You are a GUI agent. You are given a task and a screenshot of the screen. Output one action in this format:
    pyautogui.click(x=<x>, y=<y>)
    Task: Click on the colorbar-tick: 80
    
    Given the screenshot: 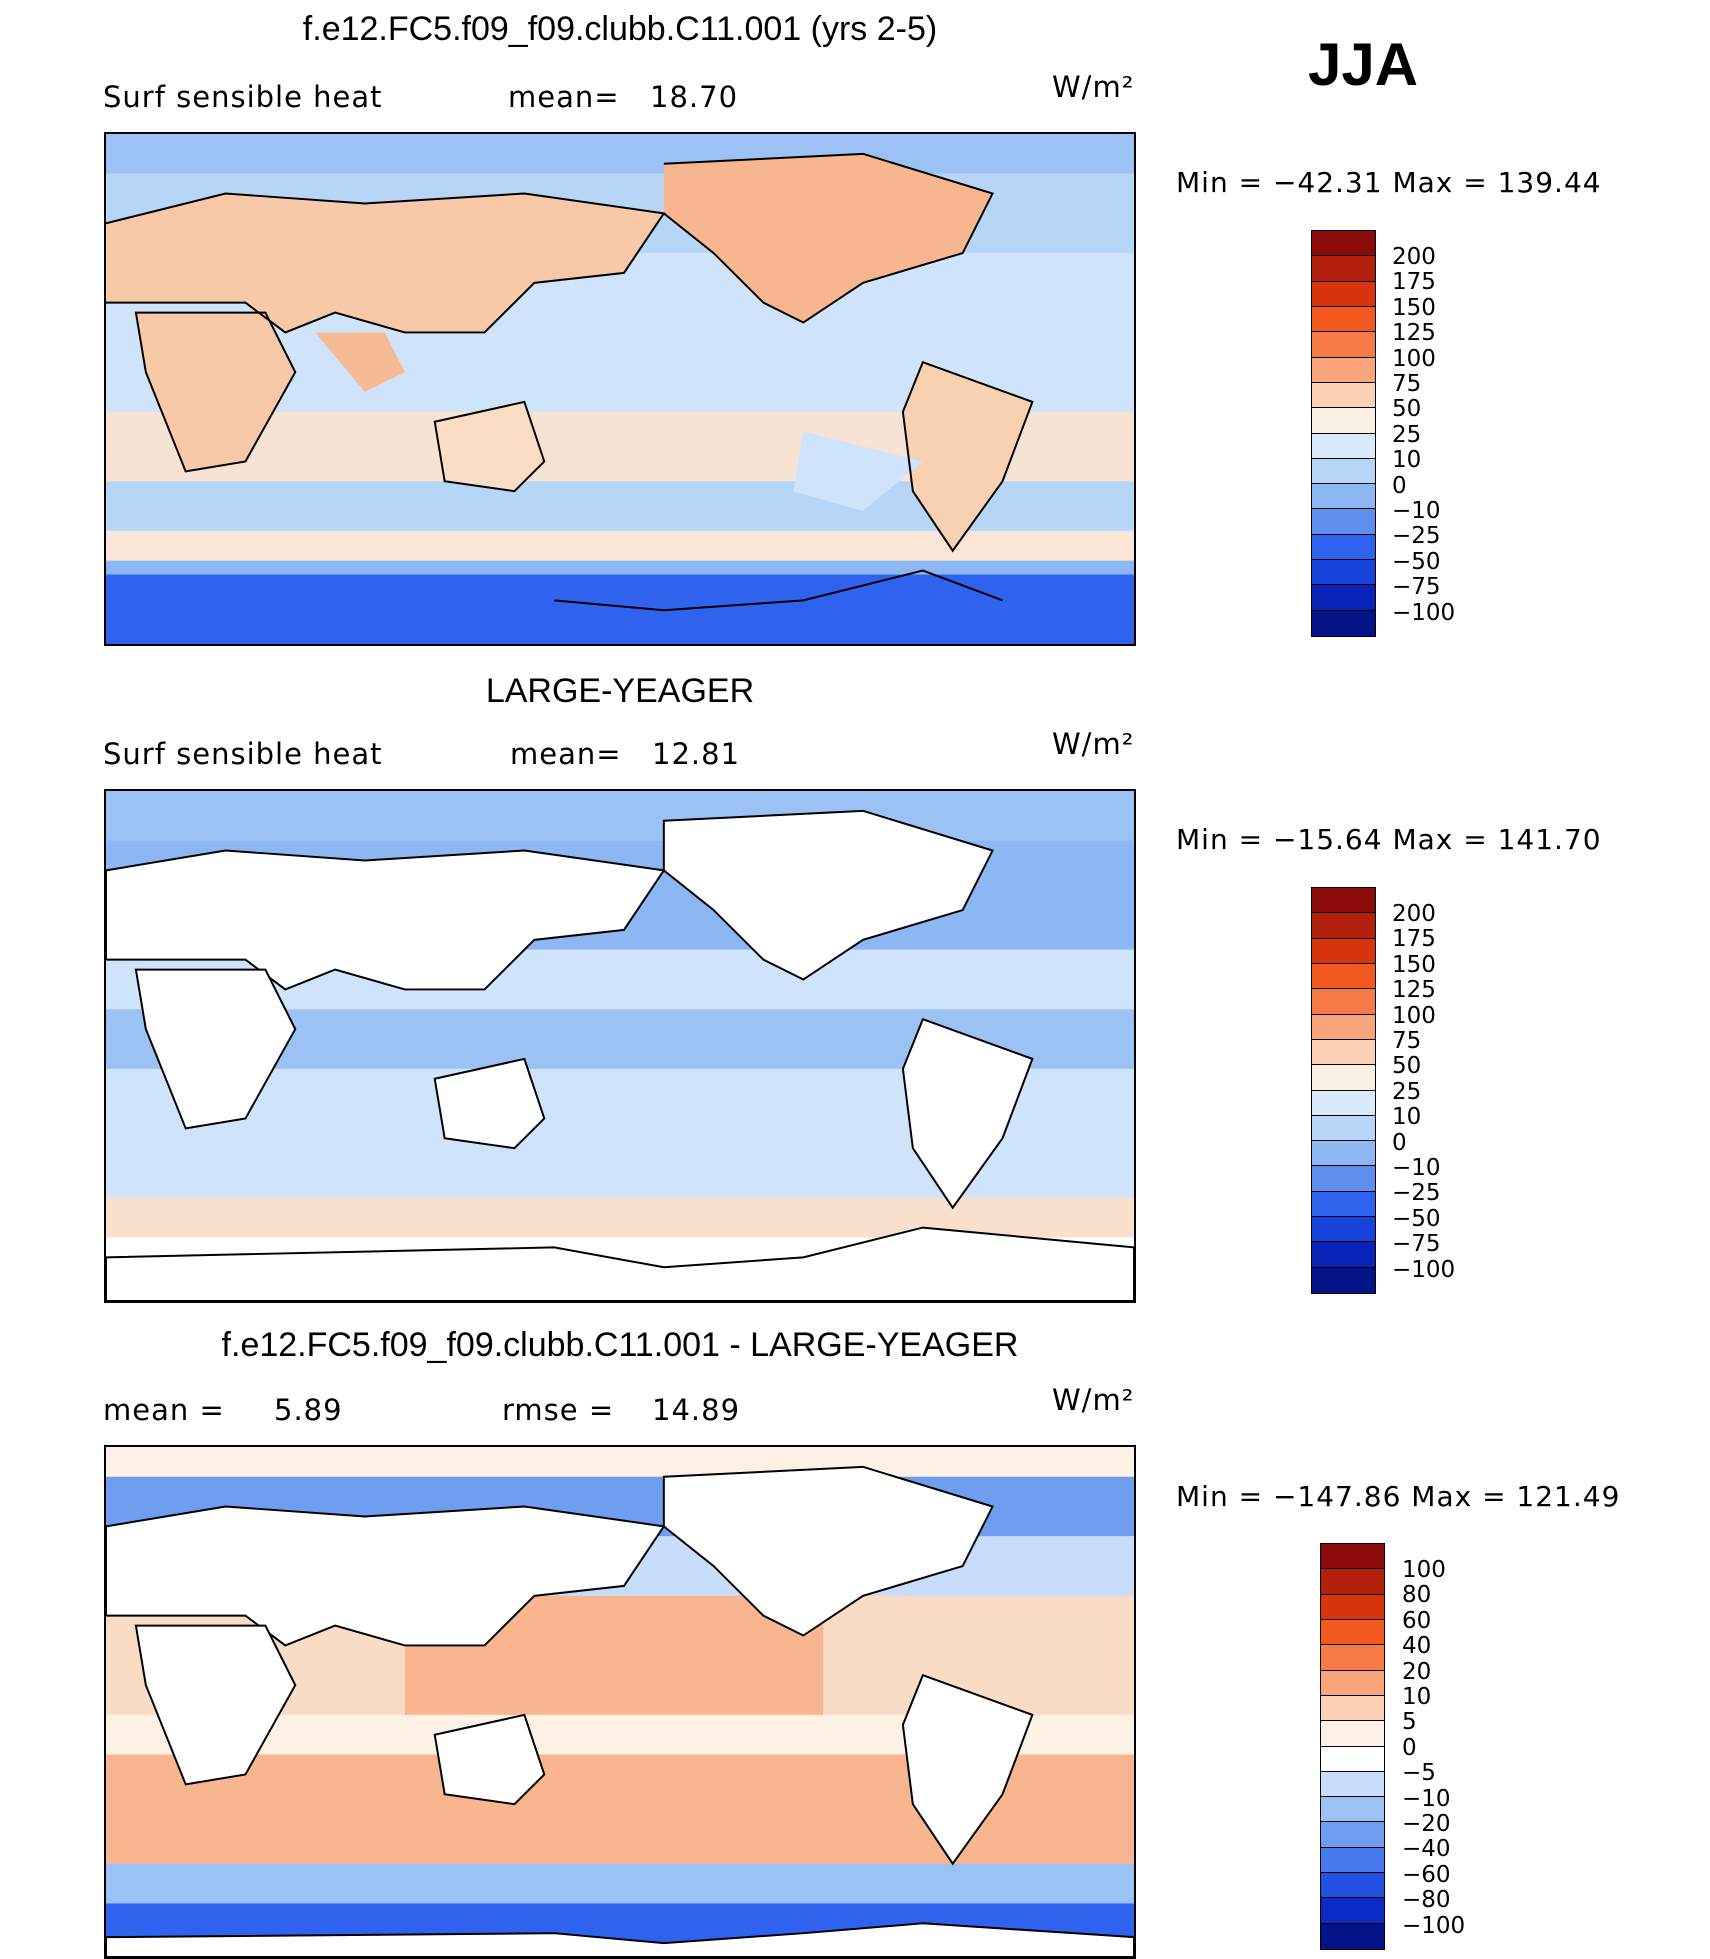 What is the action you would take?
    pyautogui.click(x=1417, y=1595)
    